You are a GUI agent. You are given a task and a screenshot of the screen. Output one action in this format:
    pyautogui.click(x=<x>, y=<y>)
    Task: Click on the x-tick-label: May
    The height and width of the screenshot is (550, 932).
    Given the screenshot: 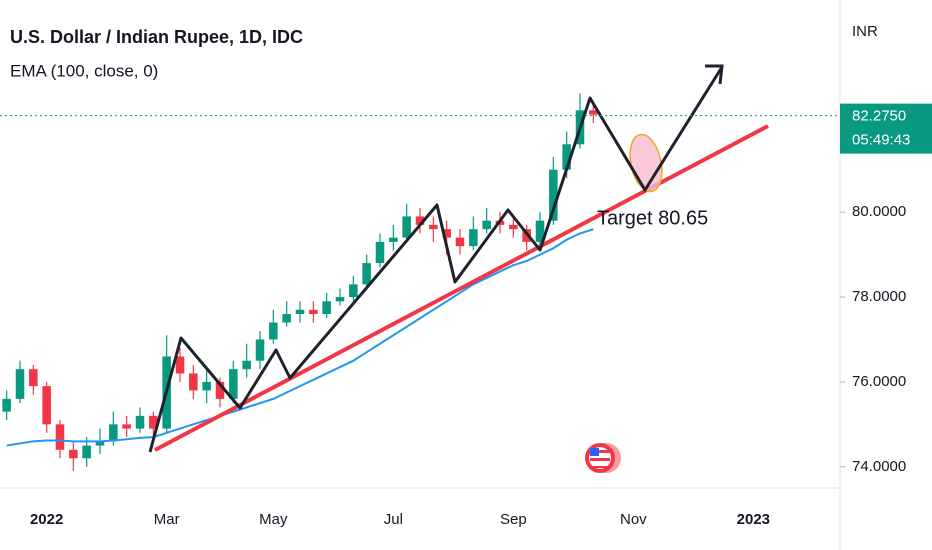 What is the action you would take?
    pyautogui.click(x=273, y=519)
    